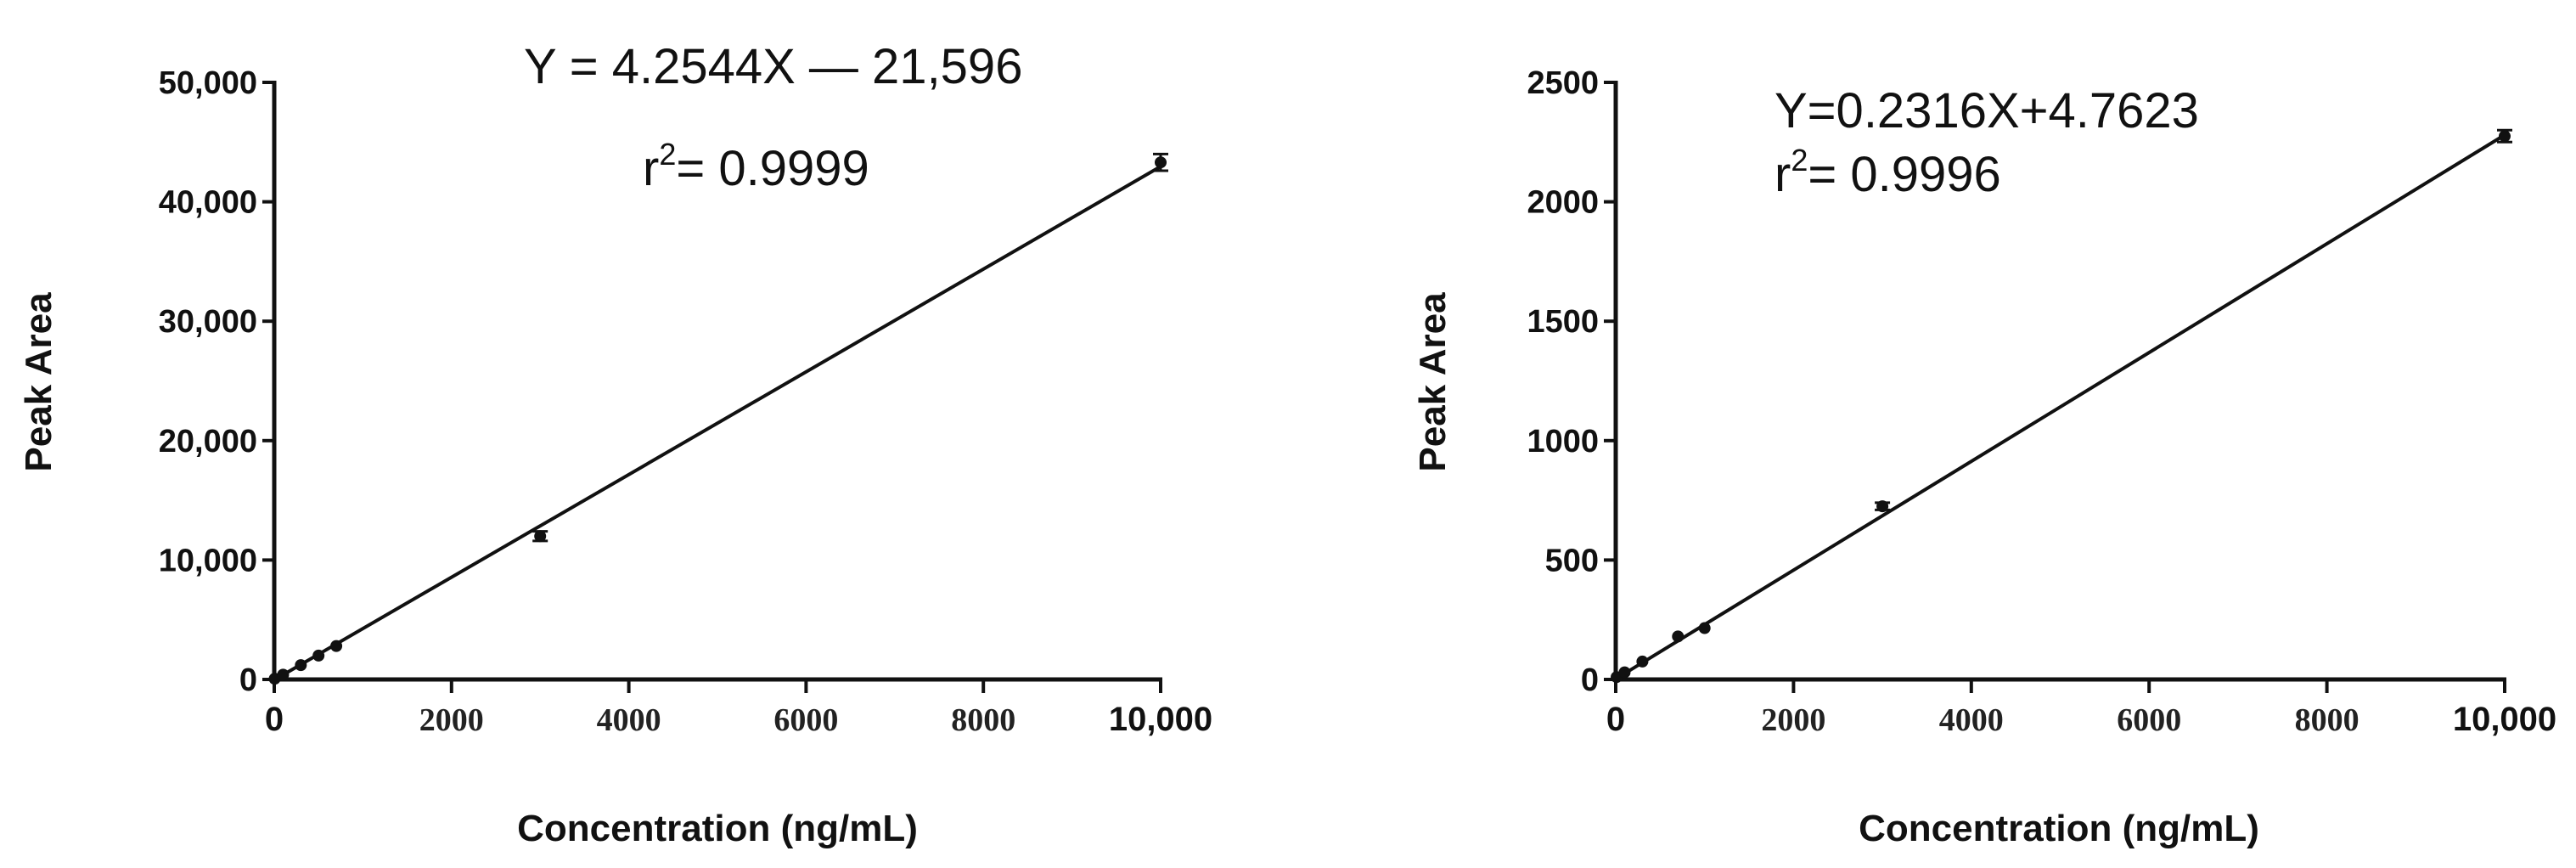  I want to click on y-tick-label: 50,000, so click(208, 83).